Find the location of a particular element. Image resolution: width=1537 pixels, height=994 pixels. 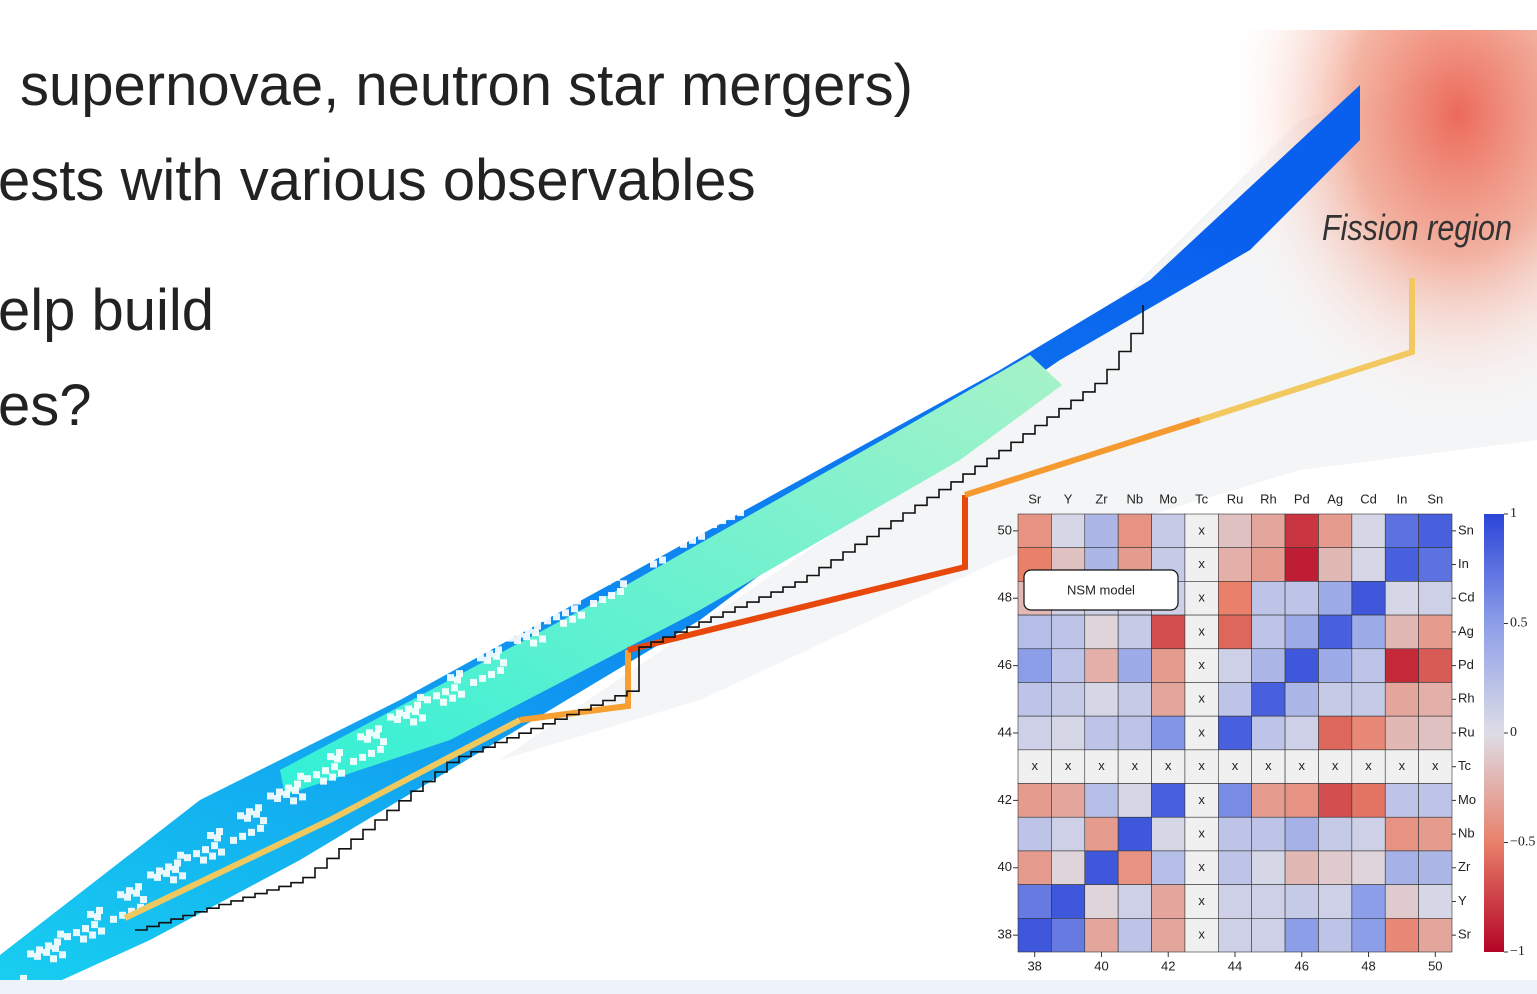

y-right-label: Sr is located at coordinates (1465, 934).